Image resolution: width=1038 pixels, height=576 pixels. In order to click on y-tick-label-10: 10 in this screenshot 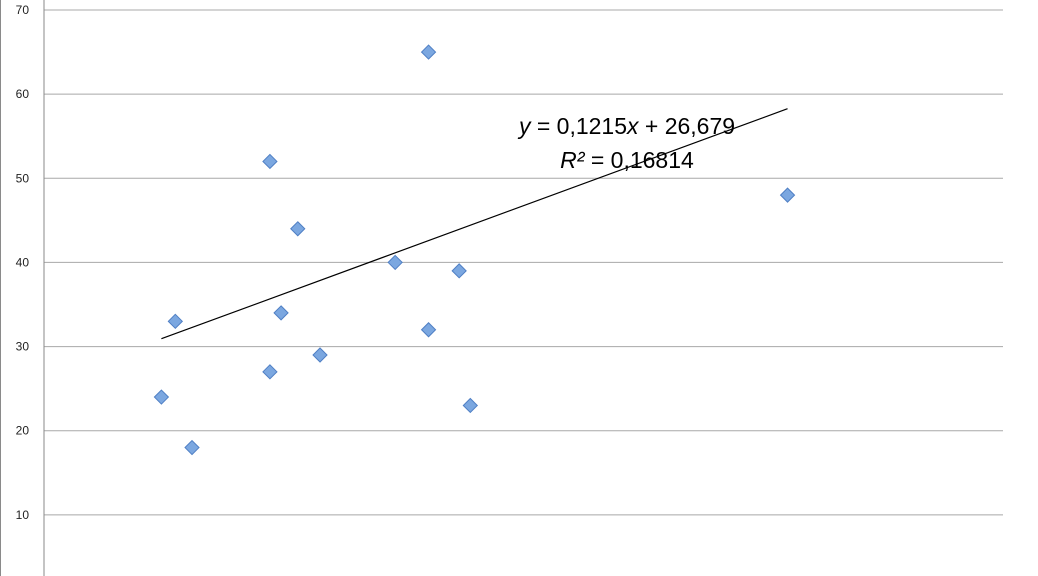, I will do `click(23, 515)`.